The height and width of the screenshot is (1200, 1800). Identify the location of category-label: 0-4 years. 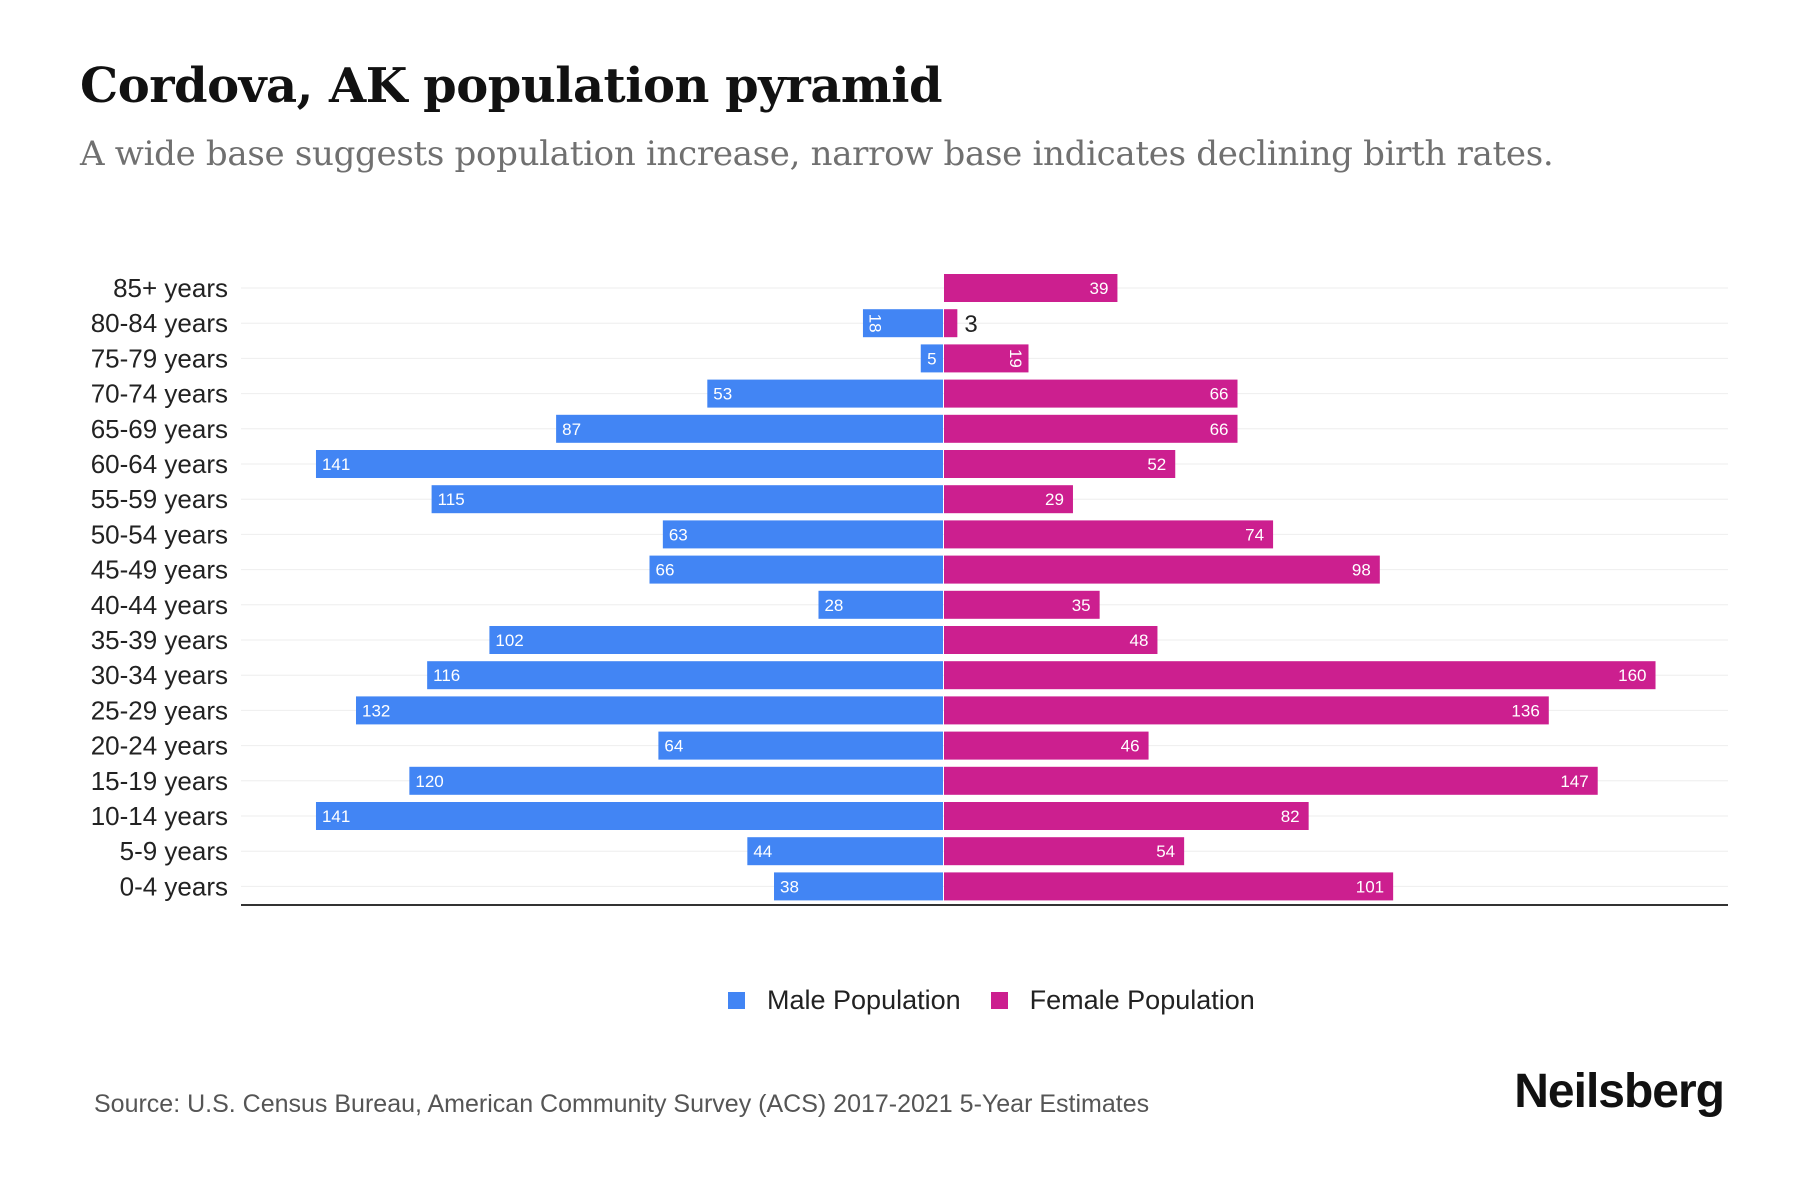
(174, 886).